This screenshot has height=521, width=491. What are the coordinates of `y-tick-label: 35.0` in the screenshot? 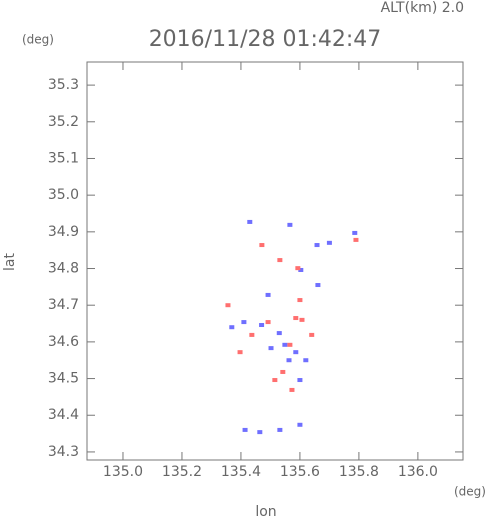 It's located at (63, 195).